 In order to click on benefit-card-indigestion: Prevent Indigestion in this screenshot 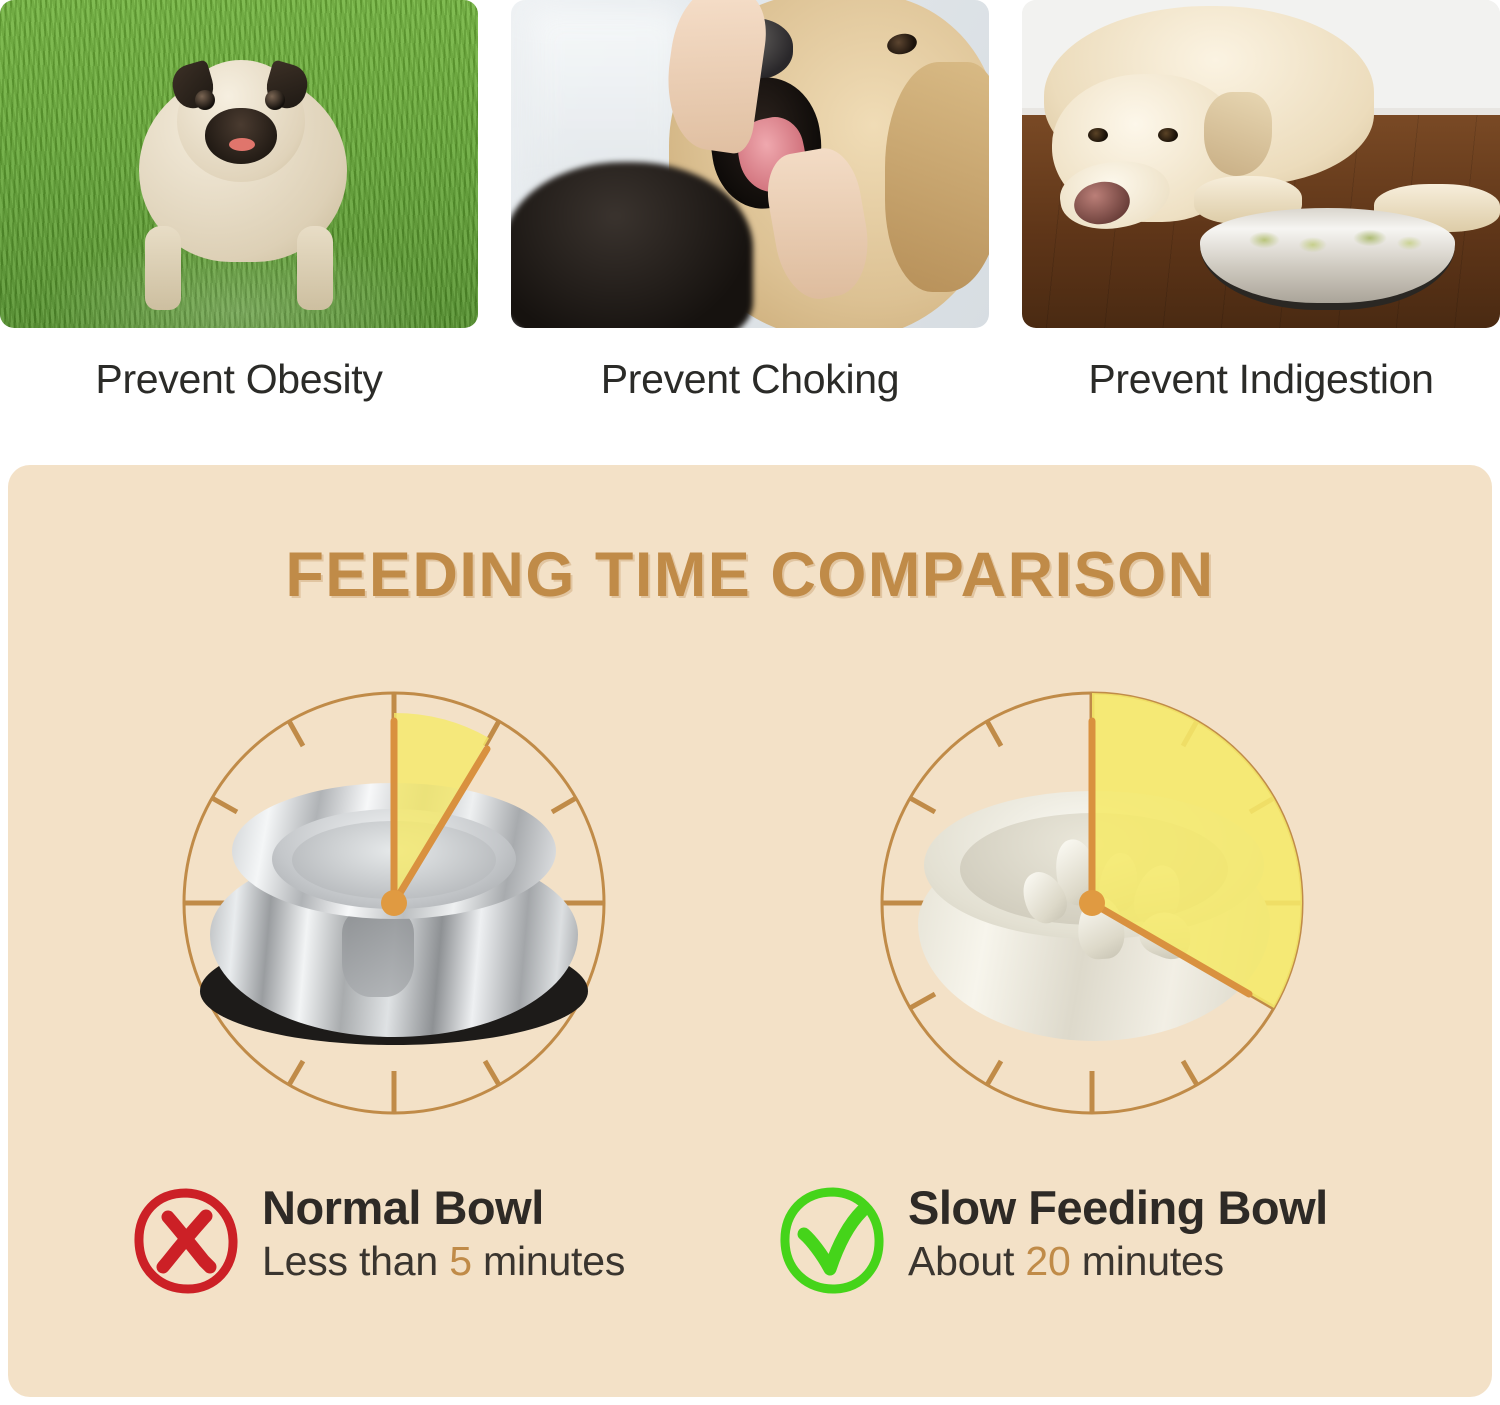, I will do `click(1261, 210)`.